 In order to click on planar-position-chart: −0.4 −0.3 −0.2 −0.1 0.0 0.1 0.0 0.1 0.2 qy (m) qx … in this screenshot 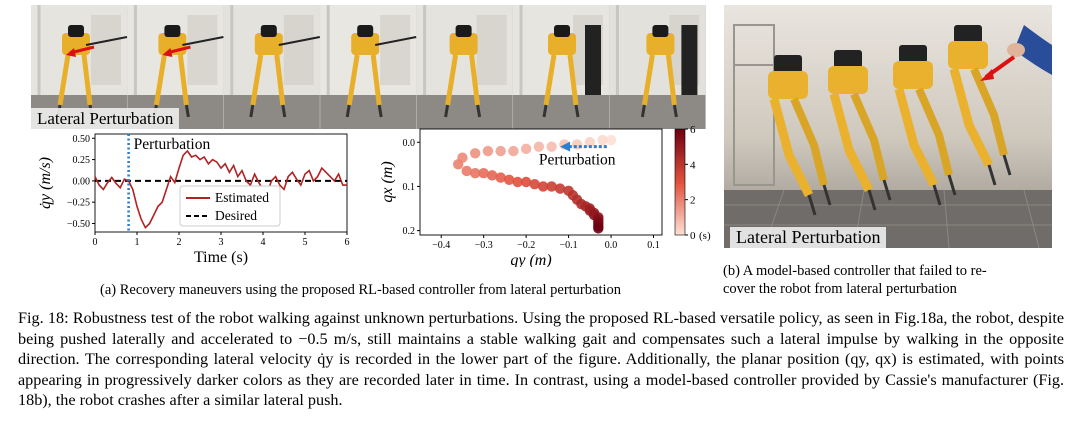, I will do `click(545, 196)`.